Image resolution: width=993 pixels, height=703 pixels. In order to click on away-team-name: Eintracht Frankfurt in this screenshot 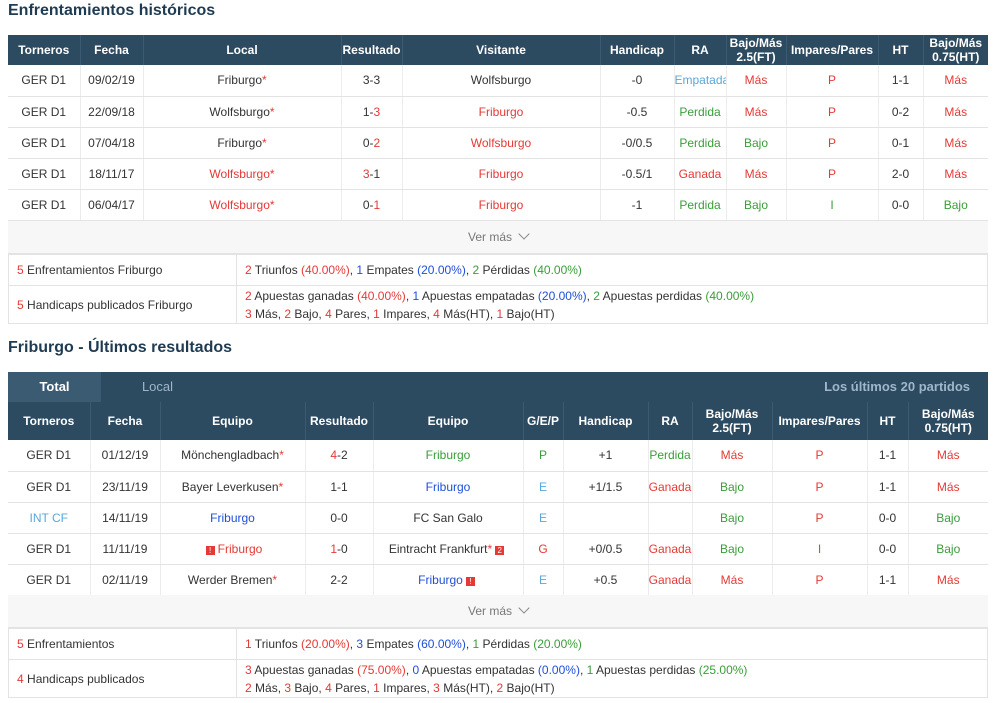, I will do `click(438, 548)`.